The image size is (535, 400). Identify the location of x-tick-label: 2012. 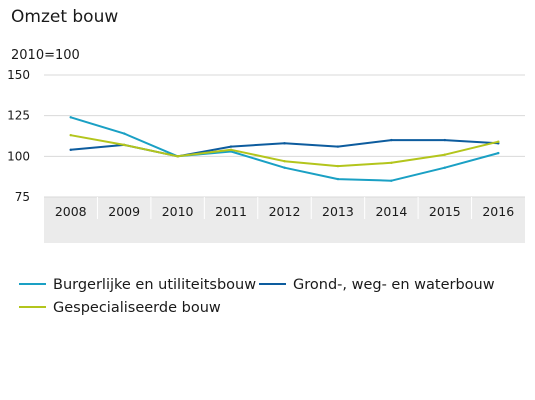
(285, 211).